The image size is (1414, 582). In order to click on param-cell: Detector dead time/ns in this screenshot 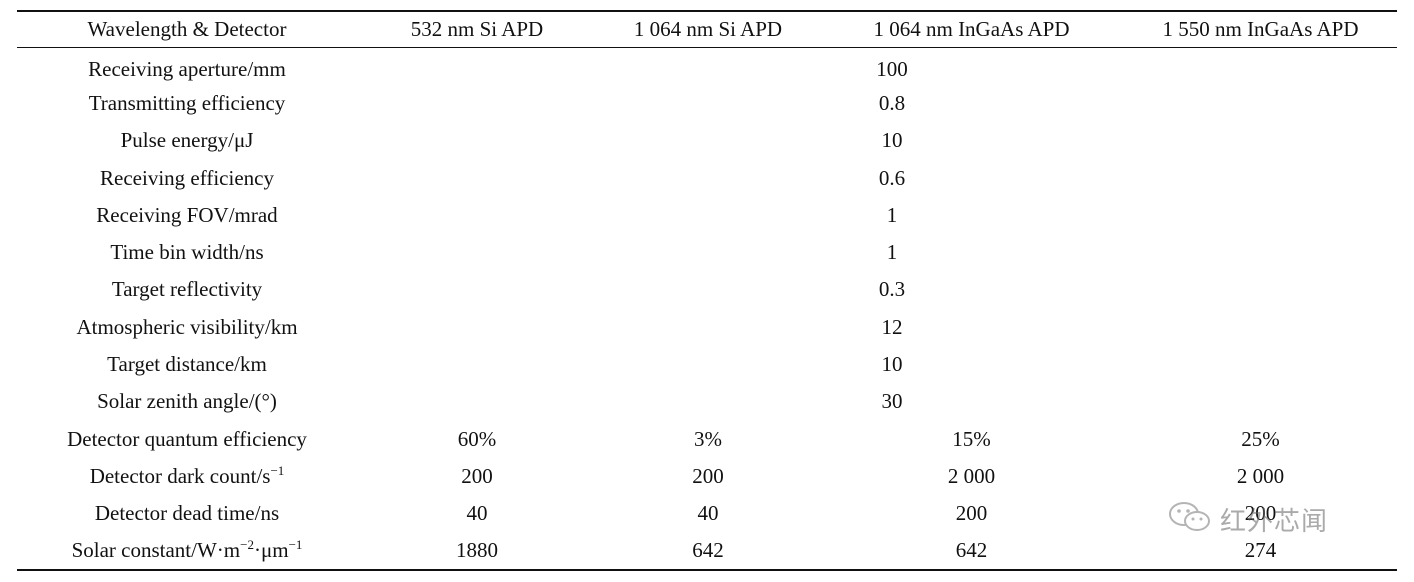, I will do `click(187, 513)`.